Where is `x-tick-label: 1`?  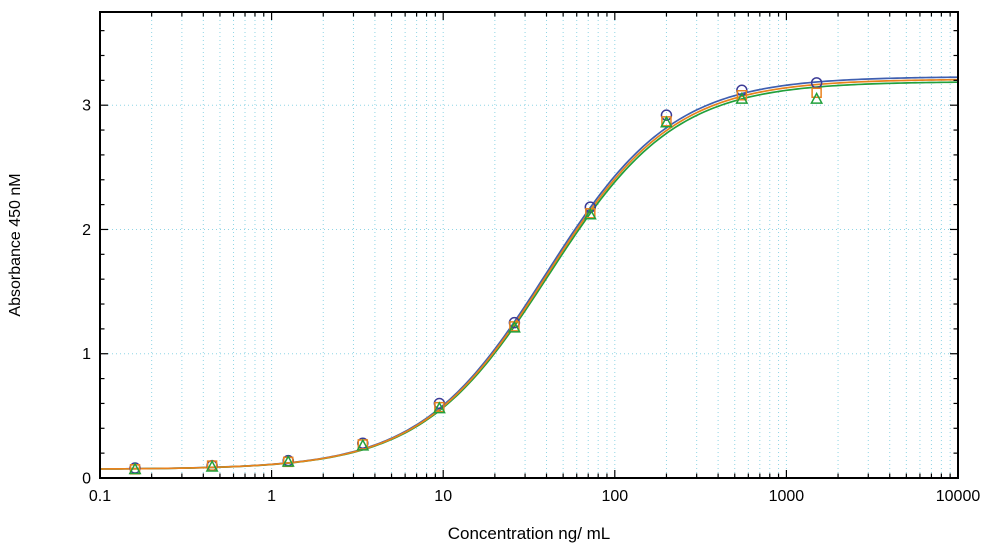
x-tick-label: 1 is located at coordinates (271, 496).